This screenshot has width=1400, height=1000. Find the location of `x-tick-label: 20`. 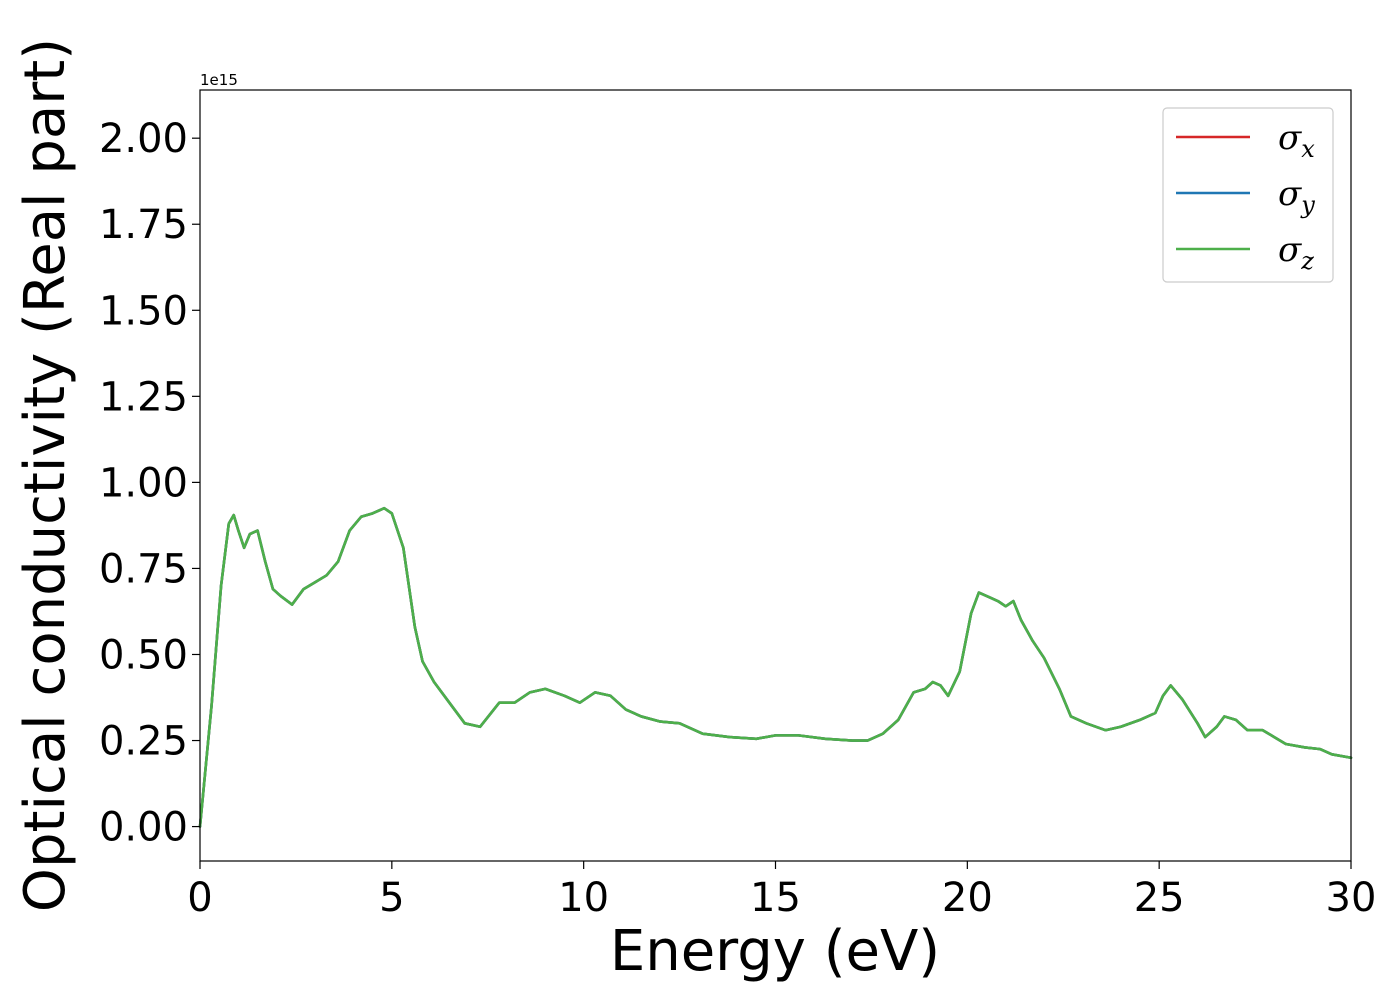

x-tick-label: 20 is located at coordinates (967, 898).